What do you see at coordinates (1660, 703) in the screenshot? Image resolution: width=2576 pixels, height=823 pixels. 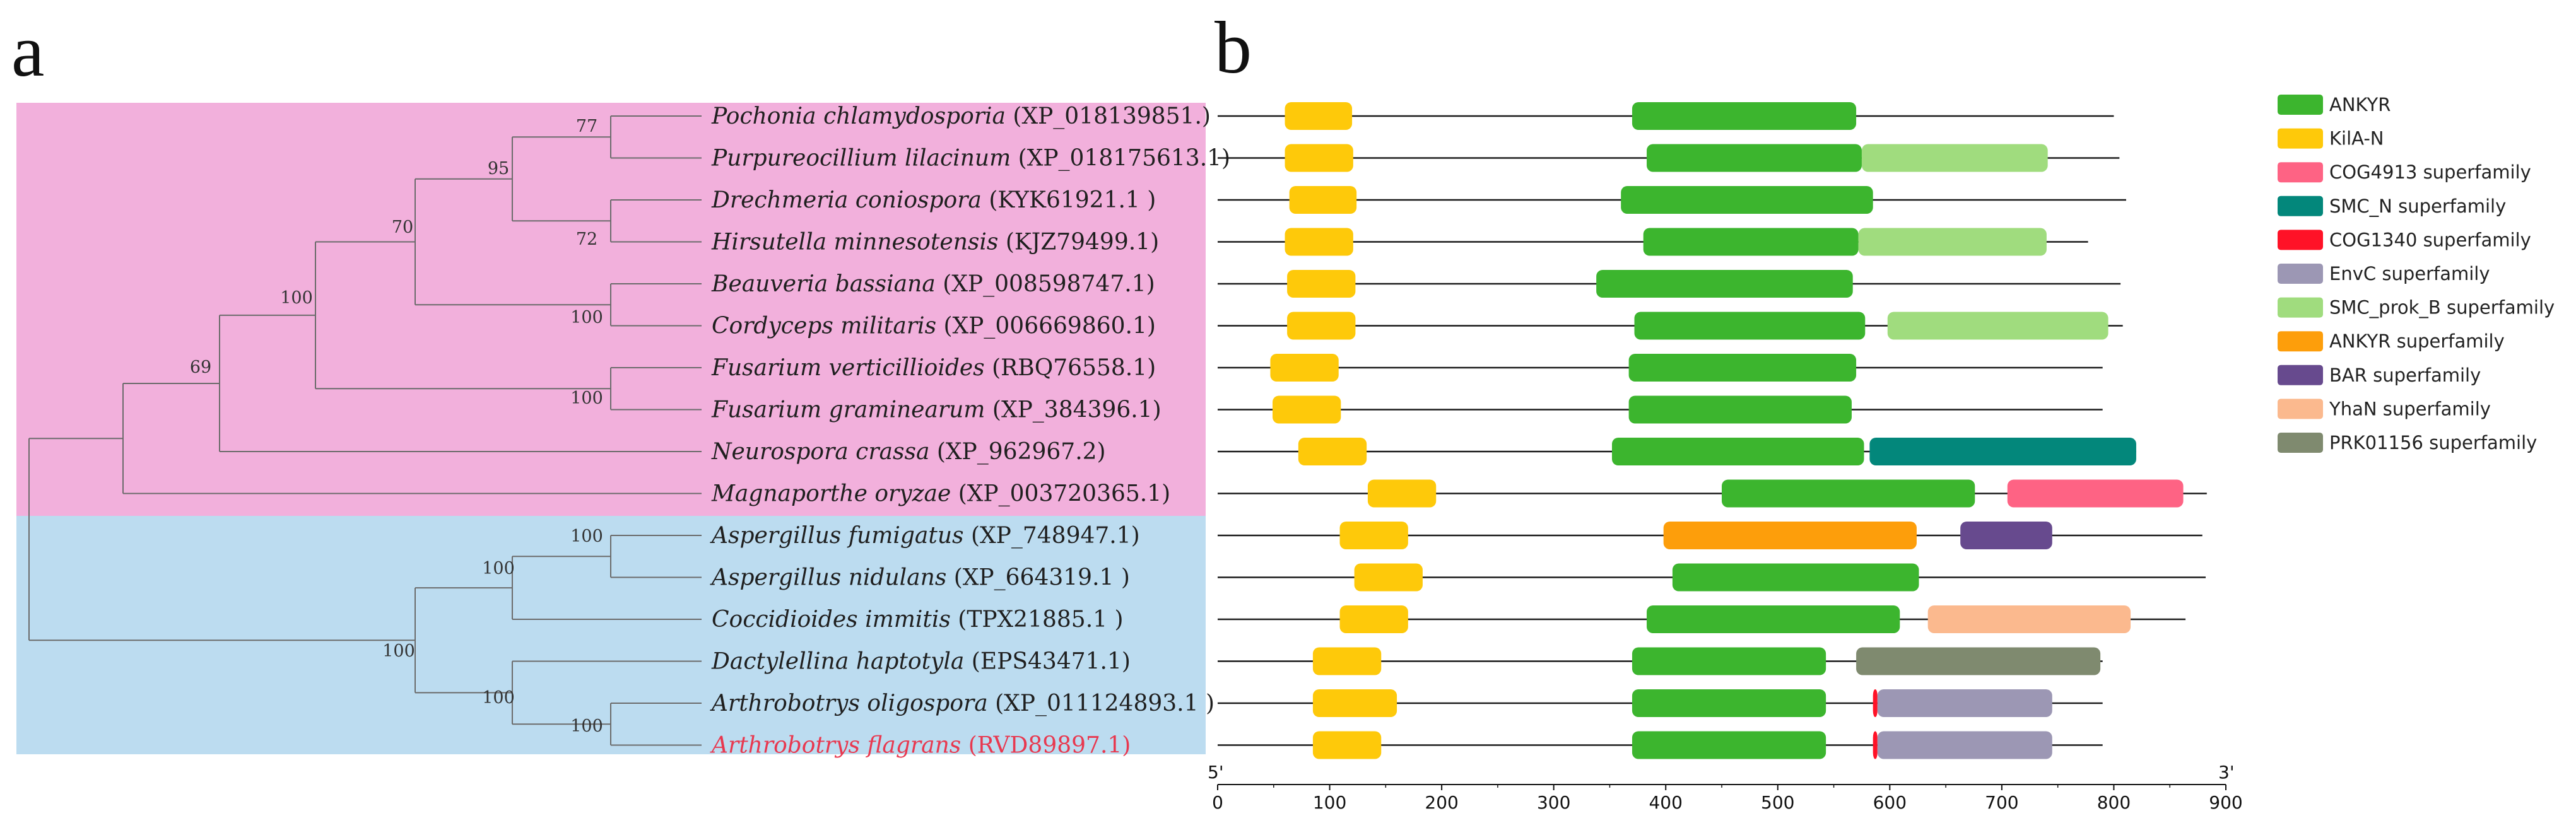 I see `protein-row-arthrobotrys-oligospora` at bounding box center [1660, 703].